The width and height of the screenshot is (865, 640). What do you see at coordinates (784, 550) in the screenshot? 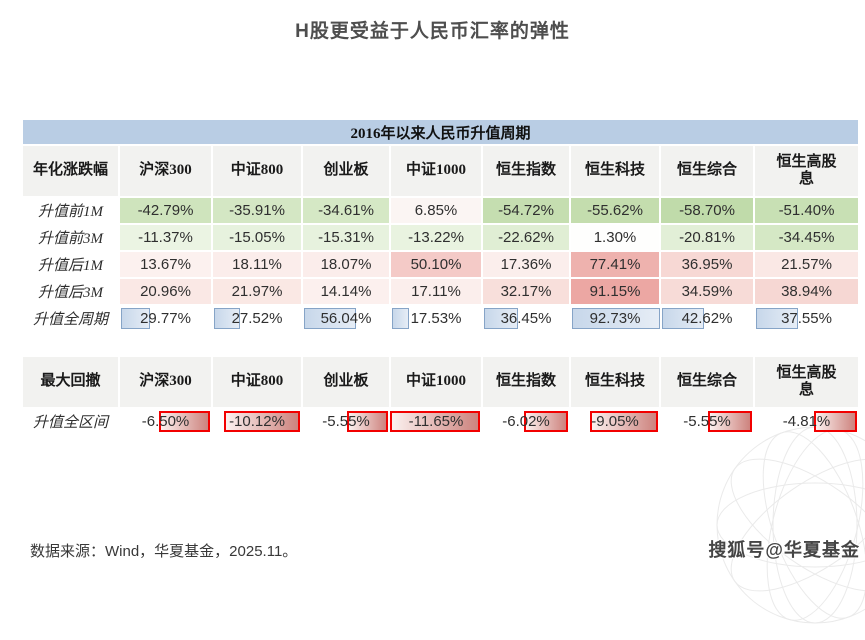
I see `sohu-account-watermark: 搜狐号@华夏基金` at bounding box center [784, 550].